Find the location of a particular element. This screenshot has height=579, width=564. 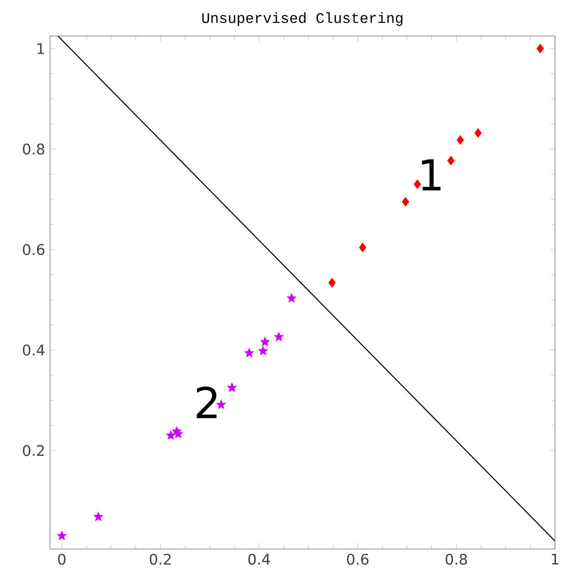

y-tick-label: 1 is located at coordinates (41, 48).